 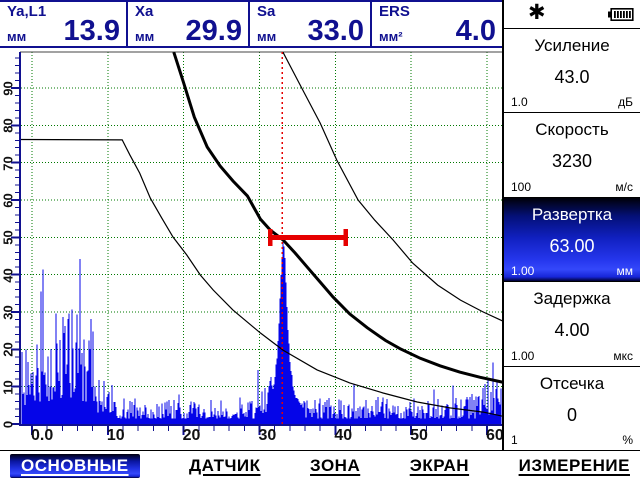 What do you see at coordinates (27, 11) in the screenshot?
I see `measurement-label: Ya,L1` at bounding box center [27, 11].